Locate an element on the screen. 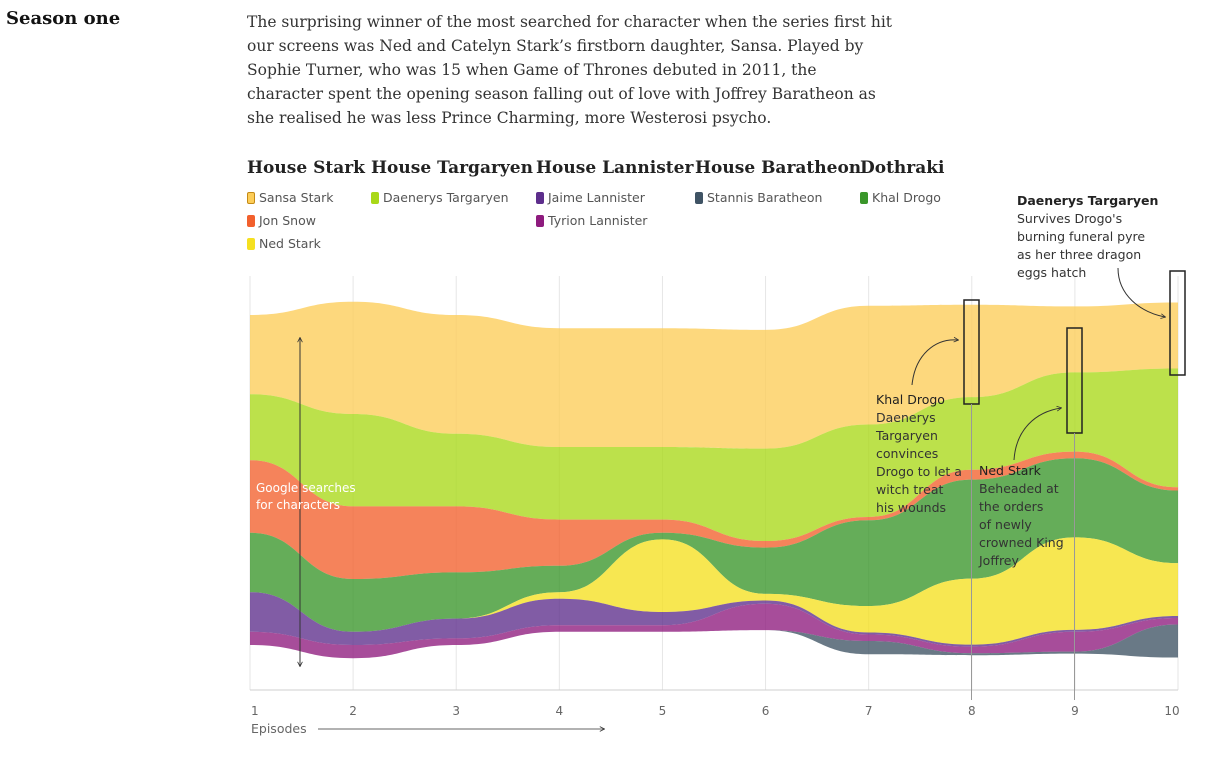 The width and height of the screenshot is (1220, 763). band-jon-snow is located at coordinates (714, 515).